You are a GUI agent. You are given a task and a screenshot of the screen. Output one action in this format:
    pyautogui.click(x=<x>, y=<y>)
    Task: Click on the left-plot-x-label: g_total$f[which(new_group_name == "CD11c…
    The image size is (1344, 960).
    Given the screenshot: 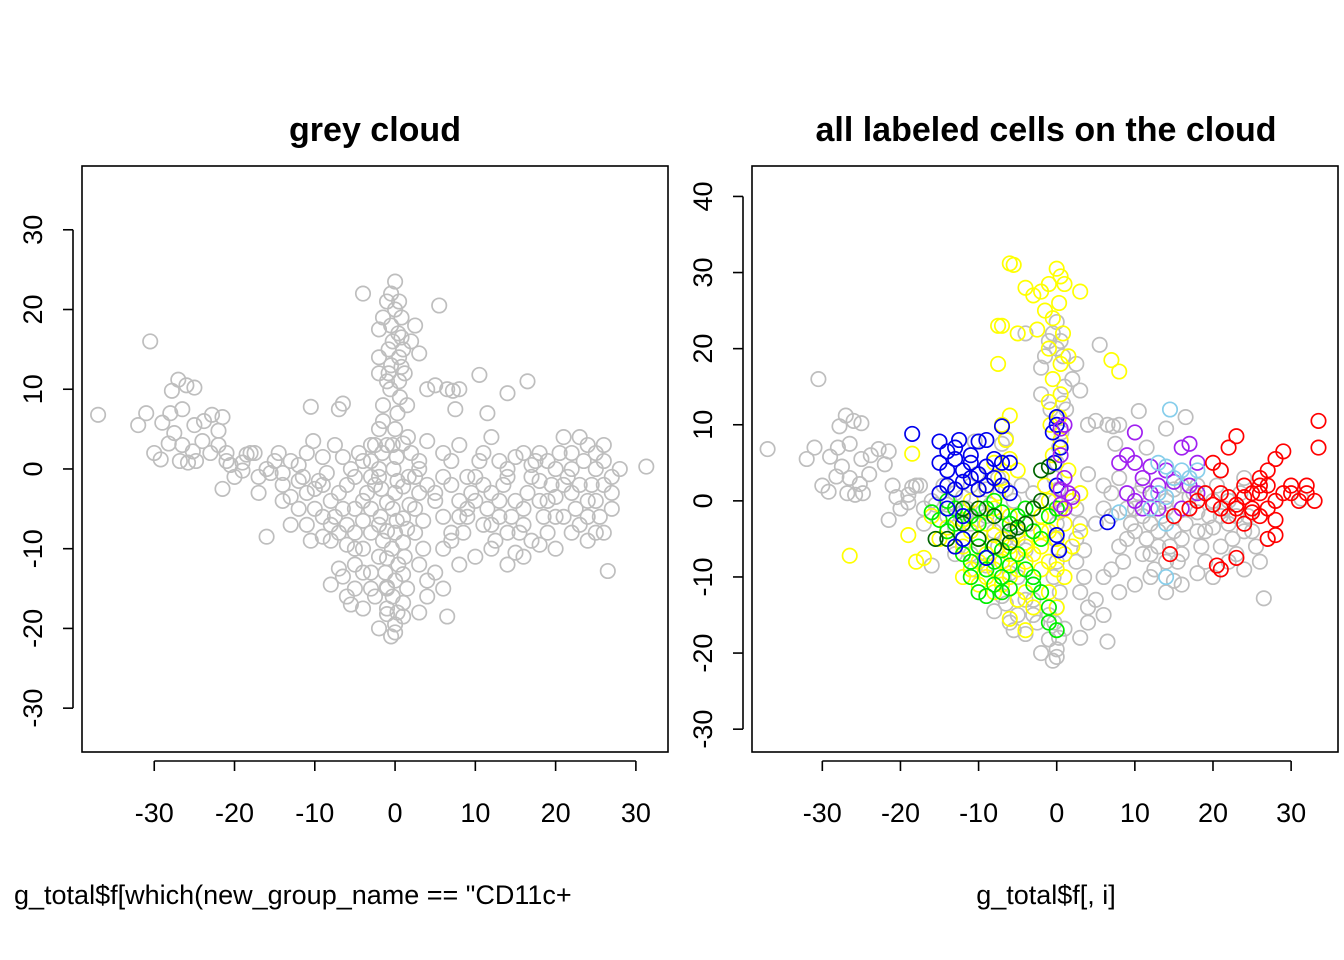 What is the action you would take?
    pyautogui.click(x=293, y=895)
    